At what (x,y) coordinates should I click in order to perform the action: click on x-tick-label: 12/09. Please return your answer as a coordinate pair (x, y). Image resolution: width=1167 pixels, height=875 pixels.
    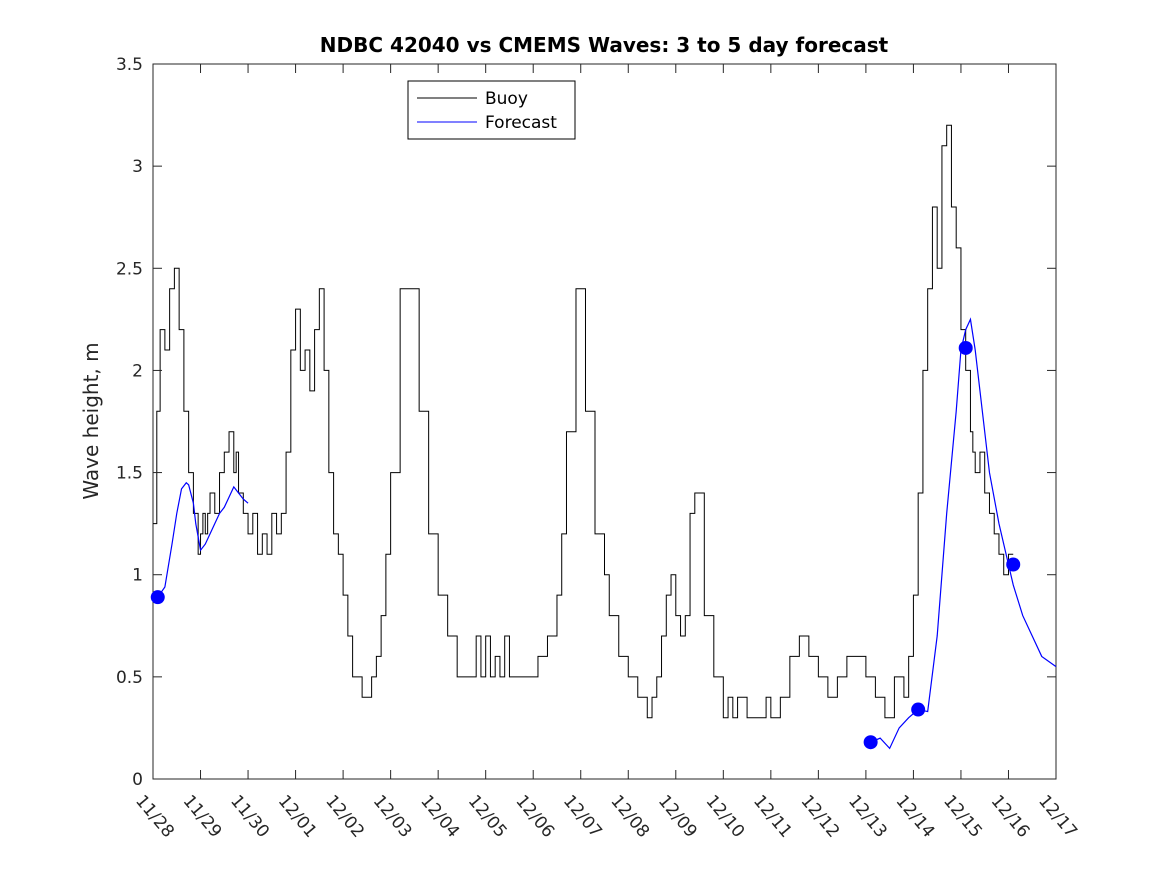
    Looking at the image, I should click on (677, 816).